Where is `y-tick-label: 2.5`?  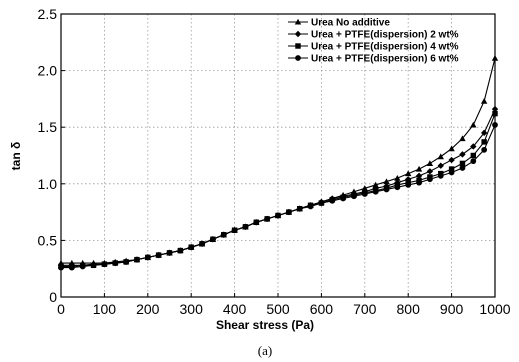 y-tick-label: 2.5 is located at coordinates (48, 14).